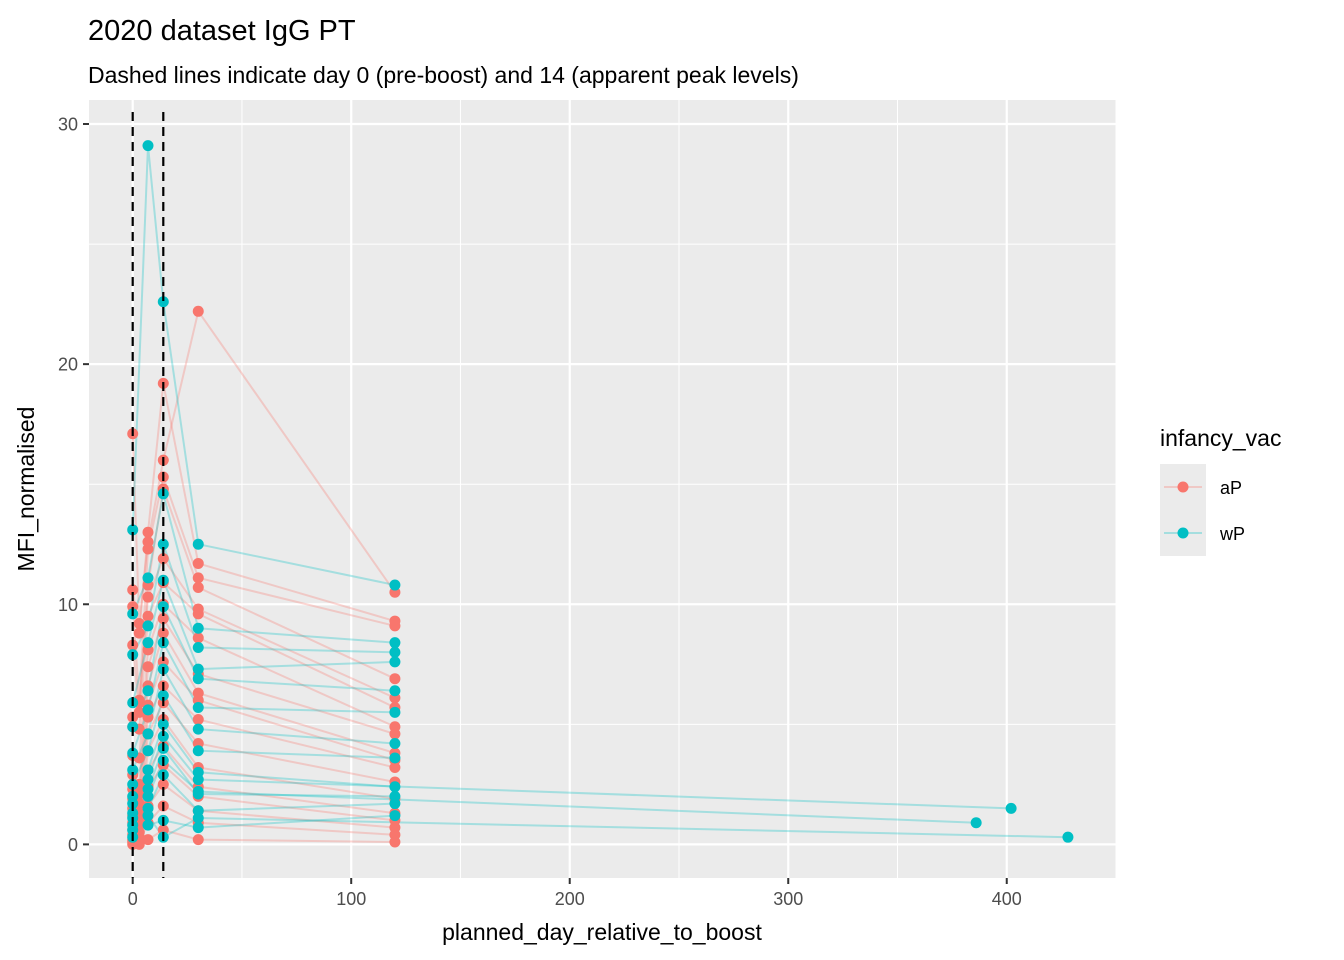 This screenshot has height=960, width=1344. I want to click on legend: infancy_vac aP wP, so click(1220, 490).